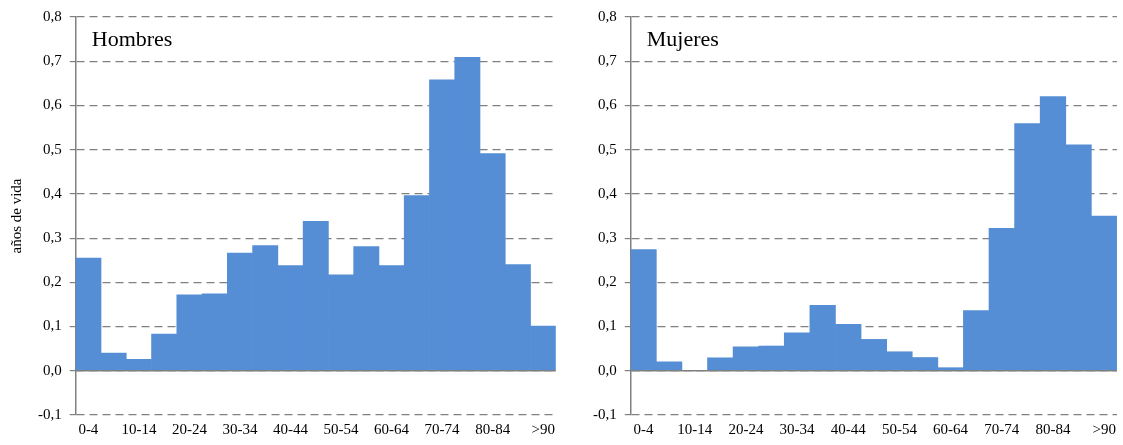 The image size is (1123, 445). What do you see at coordinates (15, 216) in the screenshot?
I see `y-axis-title: años de vida` at bounding box center [15, 216].